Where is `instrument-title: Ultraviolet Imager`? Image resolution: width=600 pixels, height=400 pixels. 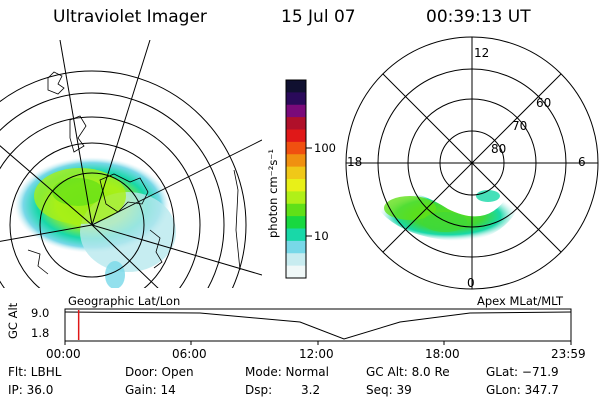
instrument-title: Ultraviolet Imager is located at coordinates (130, 17).